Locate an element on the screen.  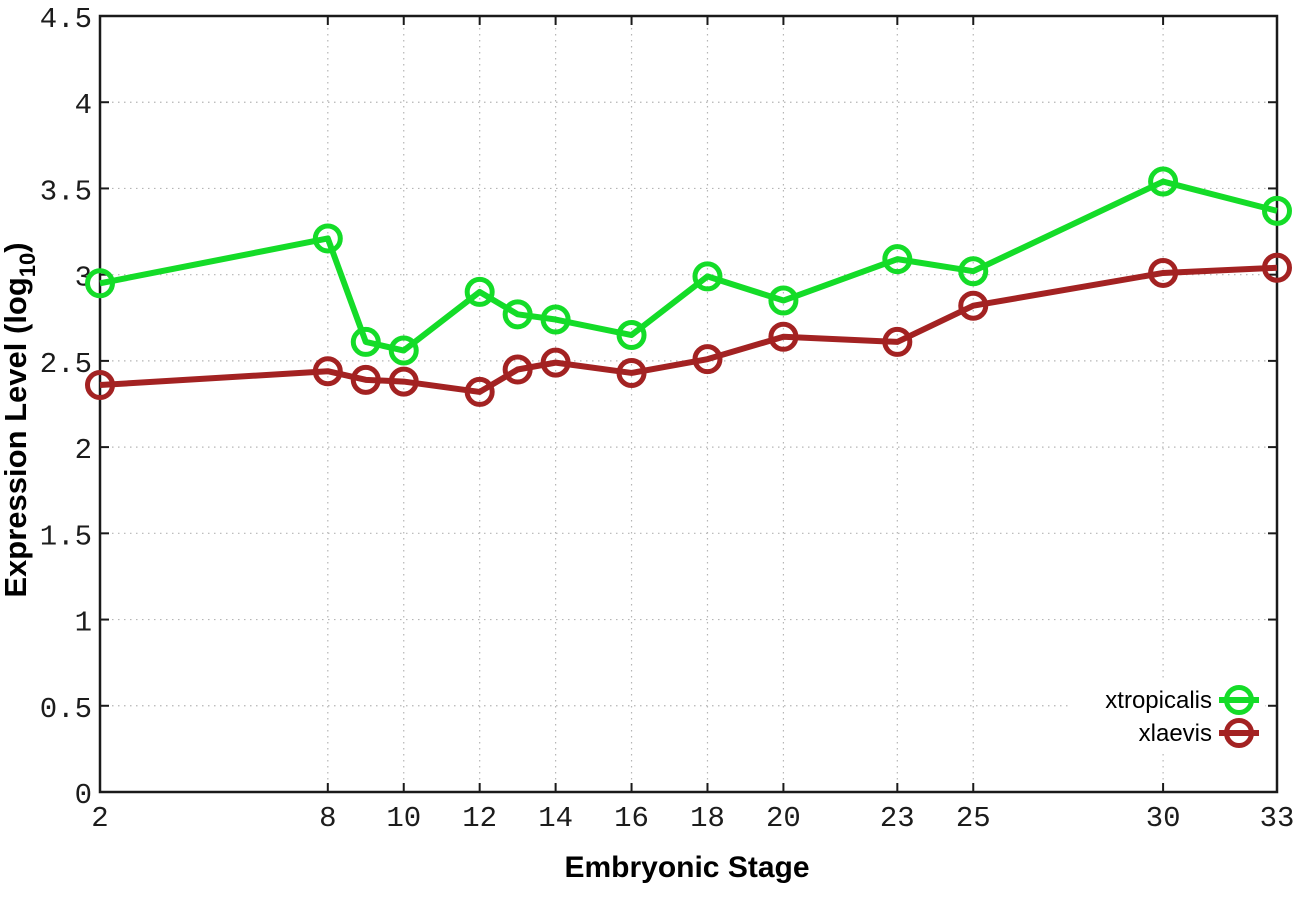
legend: xtropicalis xlaevis is located at coordinates (1168, 716).